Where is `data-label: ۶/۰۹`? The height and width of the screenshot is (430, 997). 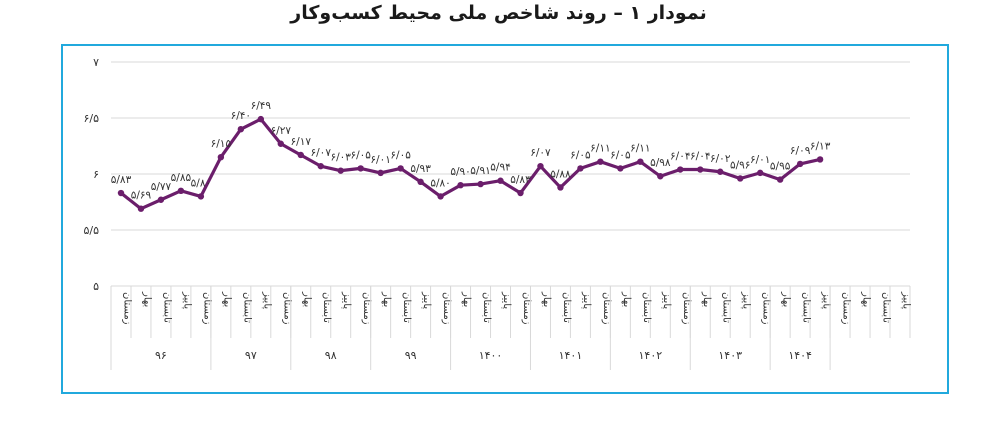 data-label: ۶/۰۹ is located at coordinates (800, 151).